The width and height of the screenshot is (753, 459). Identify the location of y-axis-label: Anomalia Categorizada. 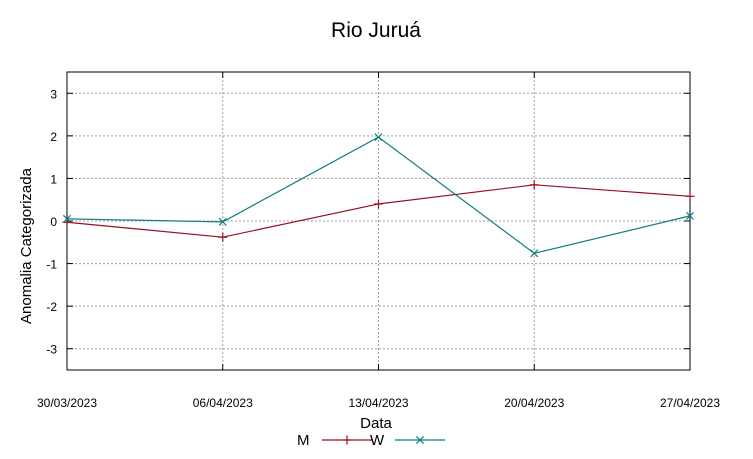
(26, 245).